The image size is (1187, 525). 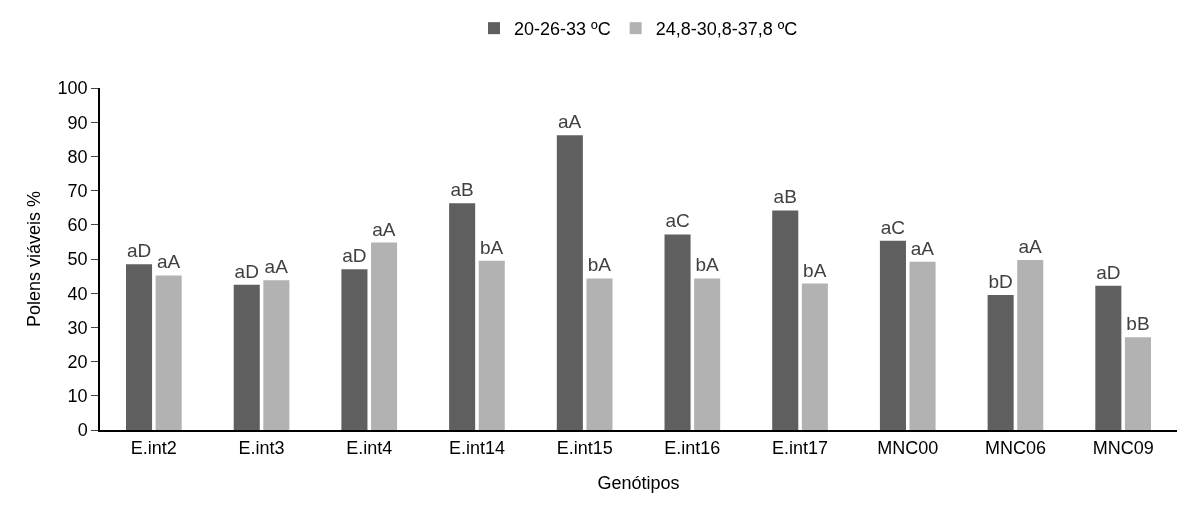 What do you see at coordinates (1123, 447) in the screenshot?
I see `x-tick-label: MNC09` at bounding box center [1123, 447].